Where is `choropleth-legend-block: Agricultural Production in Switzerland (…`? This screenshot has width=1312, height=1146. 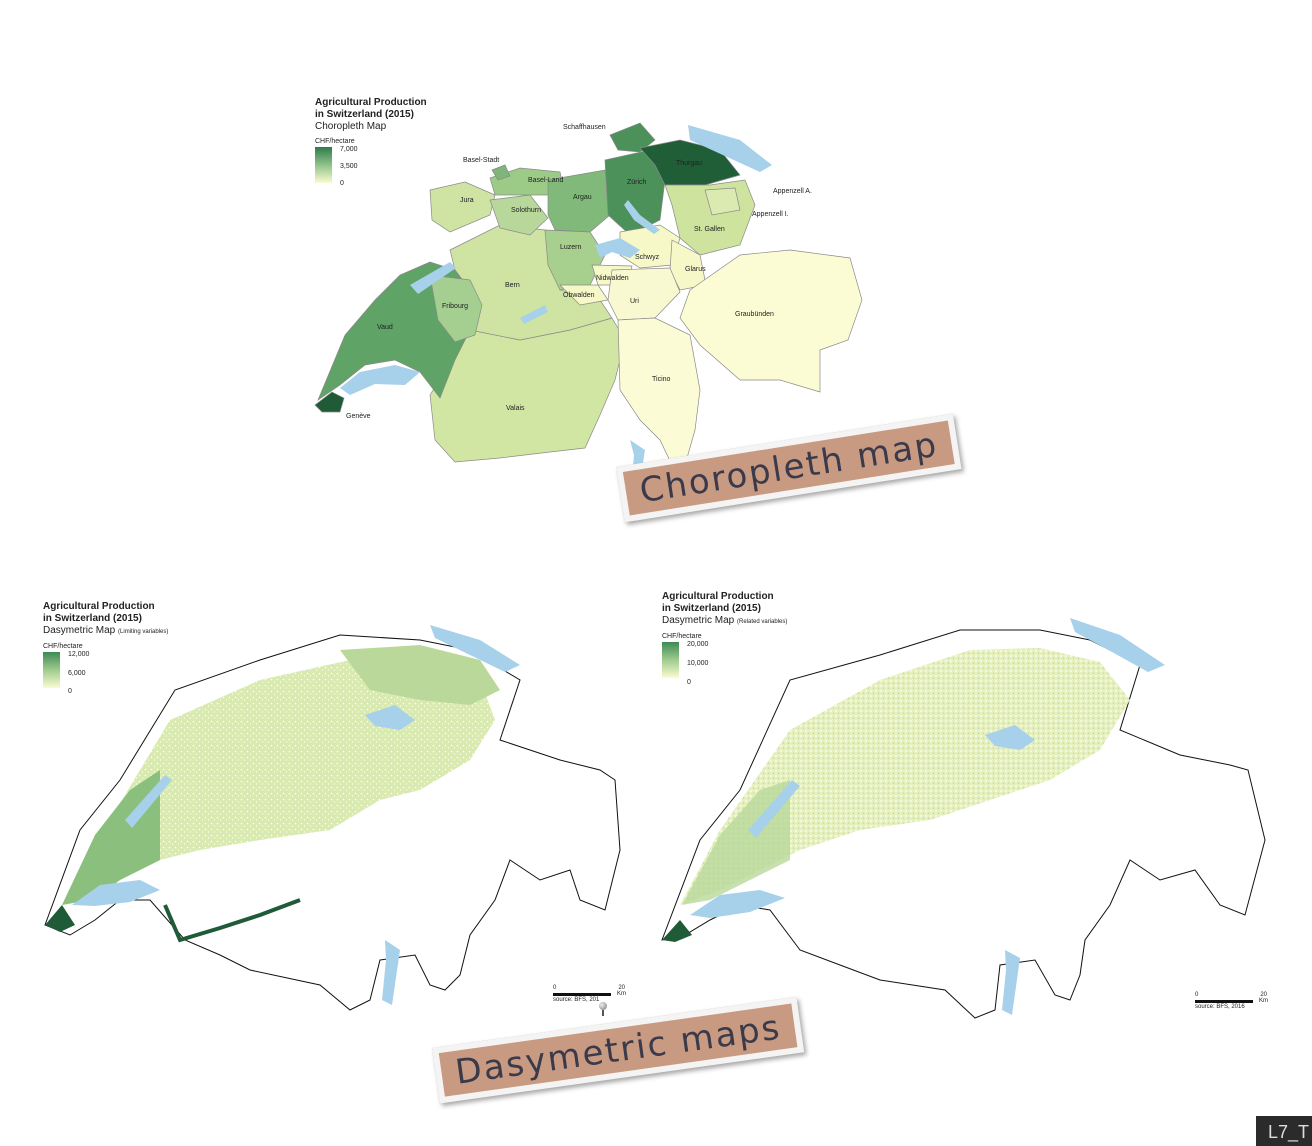 choropleth-legend-block: Agricultural Production in Switzerland (… is located at coordinates (385, 142).